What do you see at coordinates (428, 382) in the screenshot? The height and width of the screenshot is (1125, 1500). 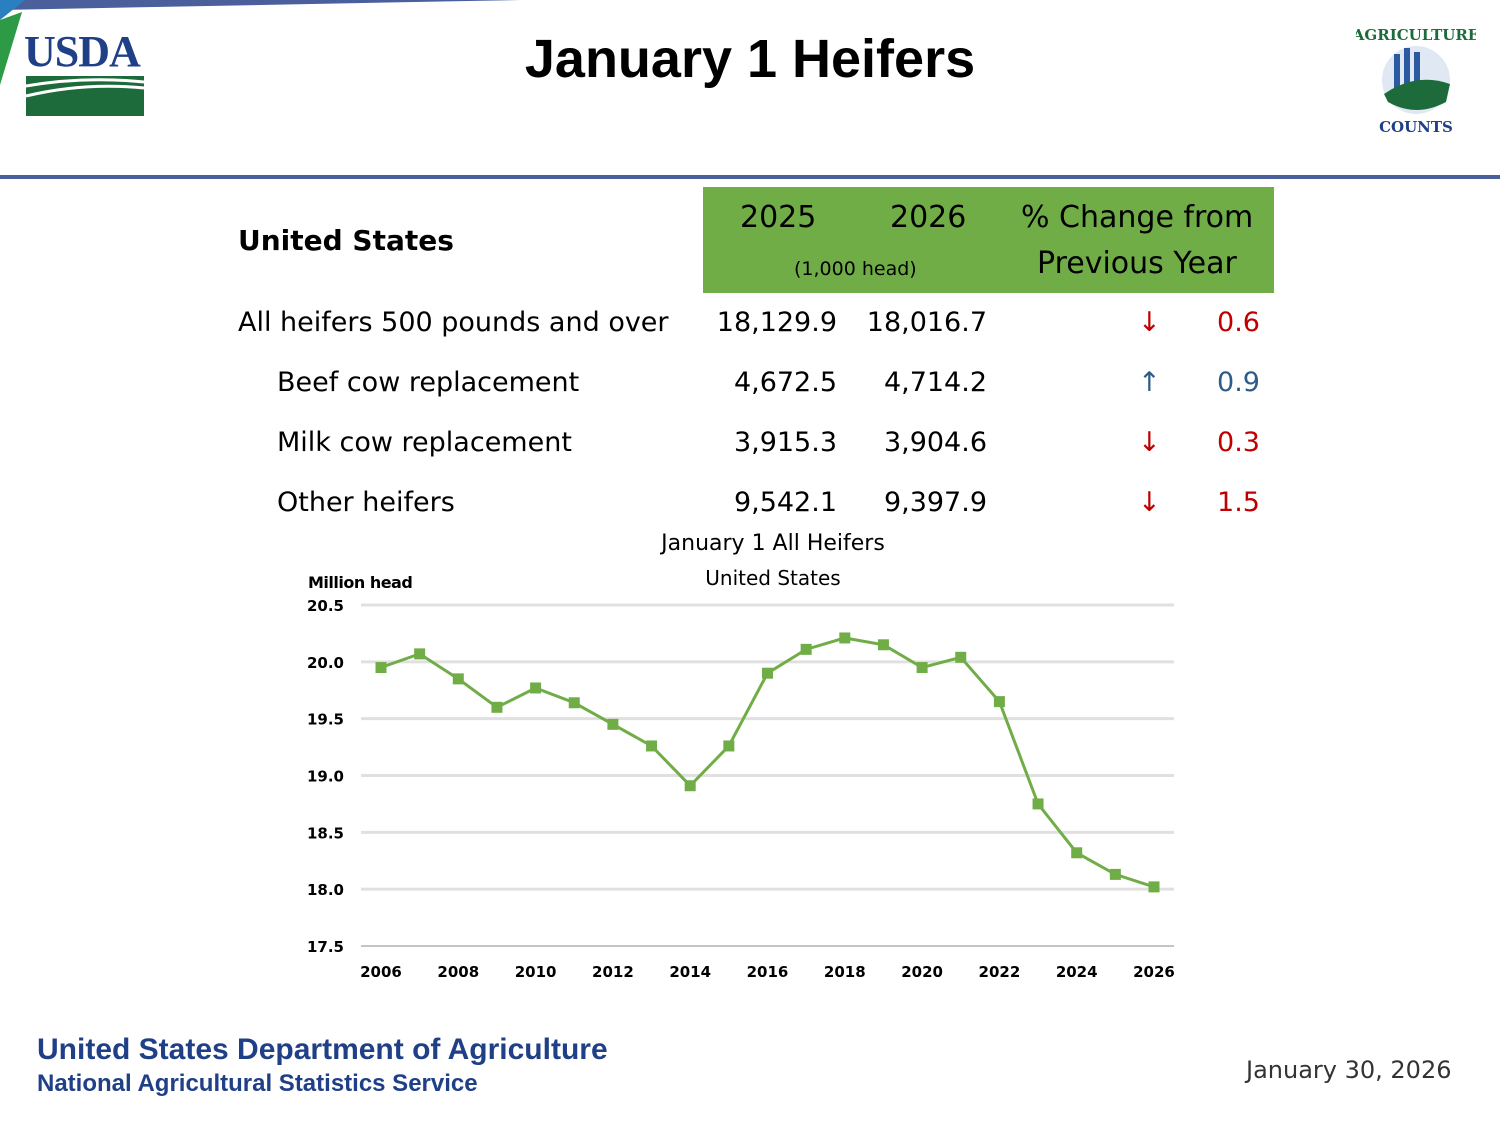 I see `row-label: Beef cow replacement` at bounding box center [428, 382].